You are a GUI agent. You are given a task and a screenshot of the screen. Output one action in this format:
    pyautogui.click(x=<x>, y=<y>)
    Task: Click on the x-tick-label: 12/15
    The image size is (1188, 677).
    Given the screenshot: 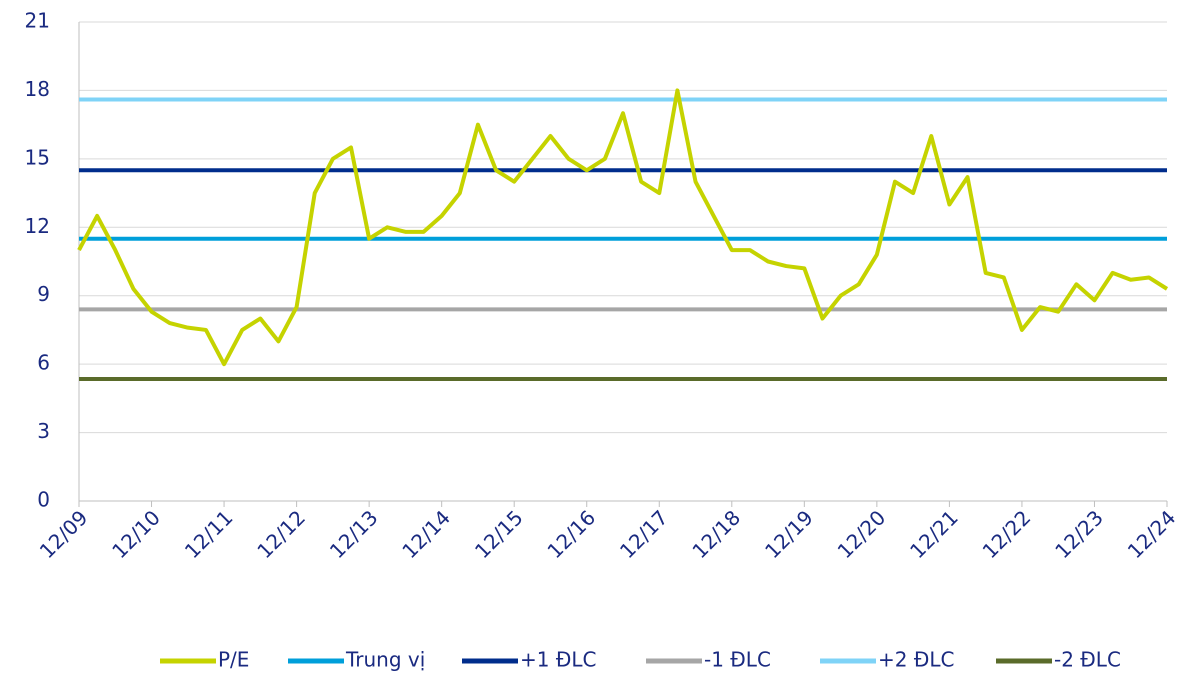 What is the action you would take?
    pyautogui.click(x=499, y=534)
    